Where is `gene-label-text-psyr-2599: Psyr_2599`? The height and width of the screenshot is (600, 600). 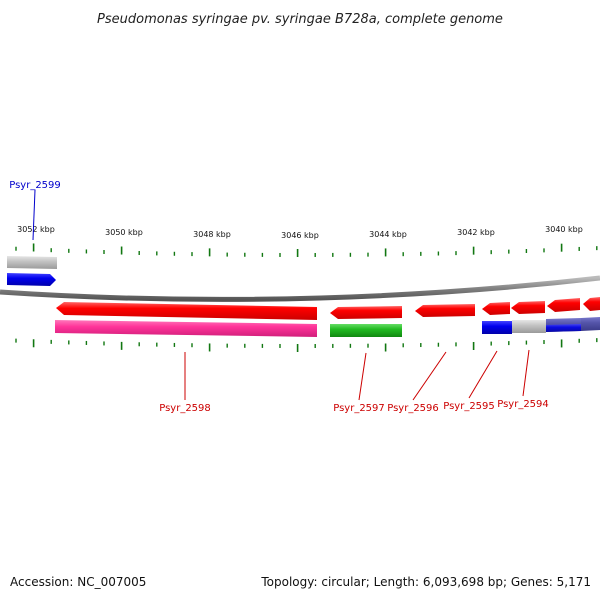
gene-label-text-psyr-2599: Psyr_2599 is located at coordinates (35, 185).